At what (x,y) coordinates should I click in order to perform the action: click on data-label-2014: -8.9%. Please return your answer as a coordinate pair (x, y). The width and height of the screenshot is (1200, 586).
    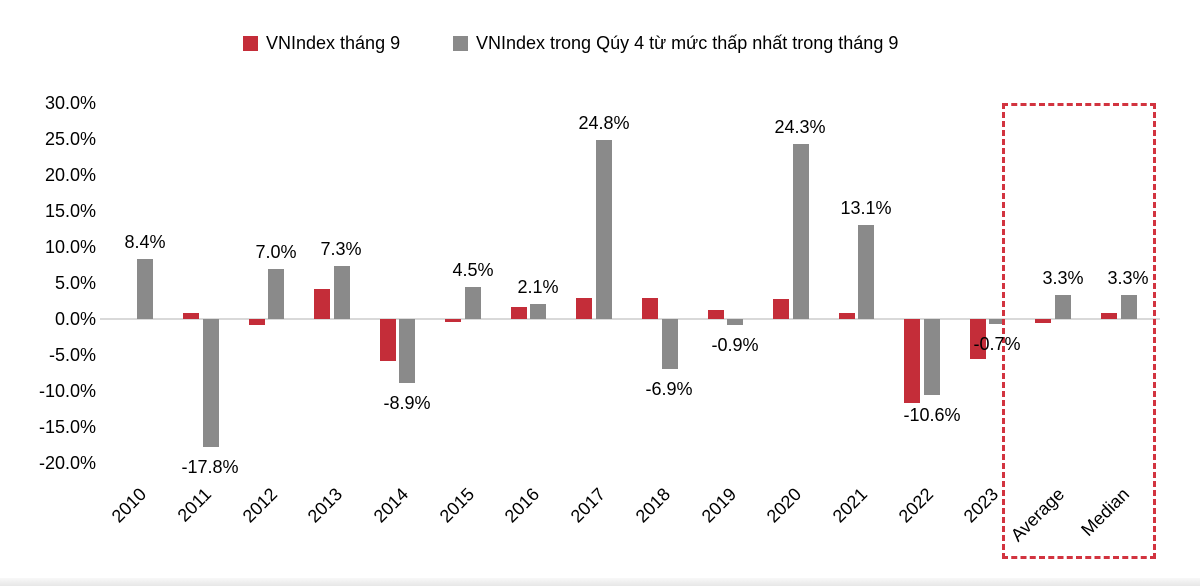
    Looking at the image, I should click on (407, 403).